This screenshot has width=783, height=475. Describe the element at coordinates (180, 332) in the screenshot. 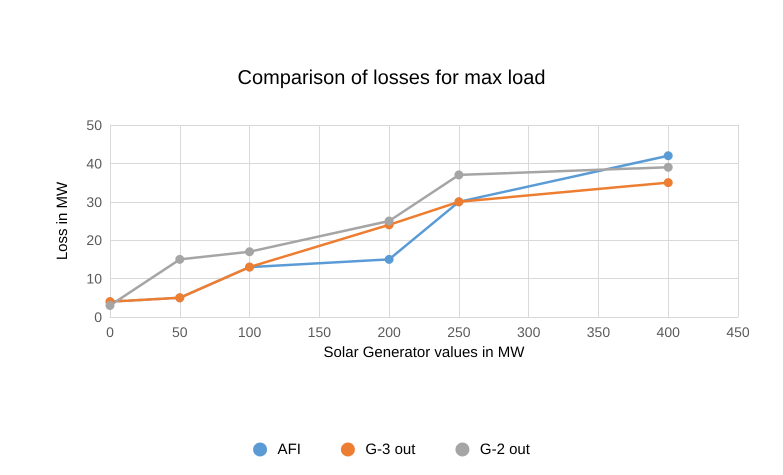

I see `x-tick-label: 50` at that location.